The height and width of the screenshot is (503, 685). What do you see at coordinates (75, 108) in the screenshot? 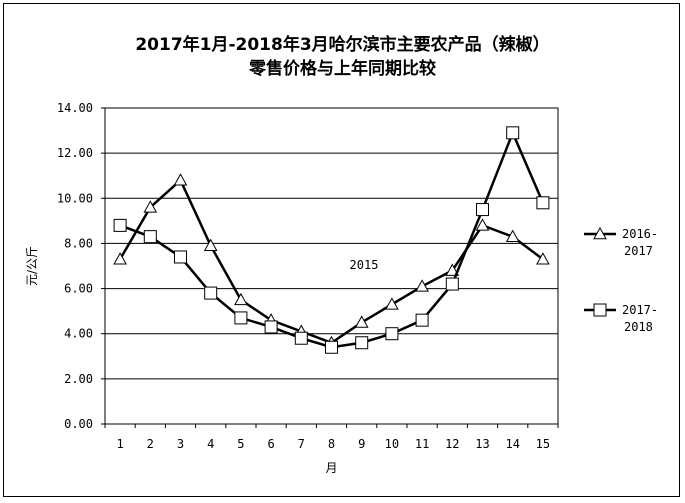
I see `y-tick-label: 14.00` at bounding box center [75, 108].